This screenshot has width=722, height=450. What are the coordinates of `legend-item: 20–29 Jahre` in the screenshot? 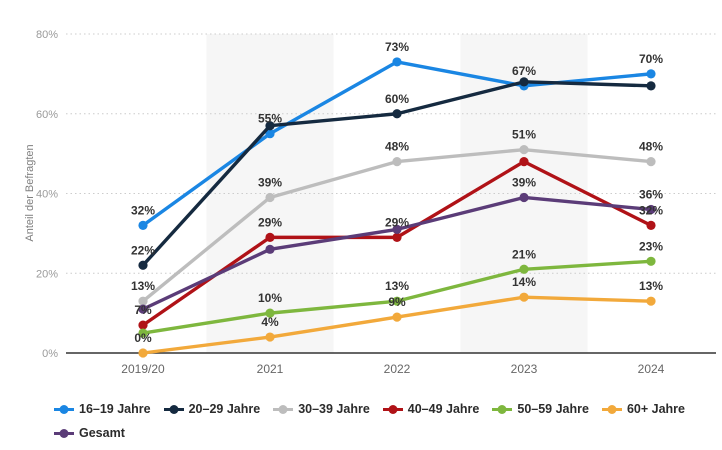 It's located at (212, 409).